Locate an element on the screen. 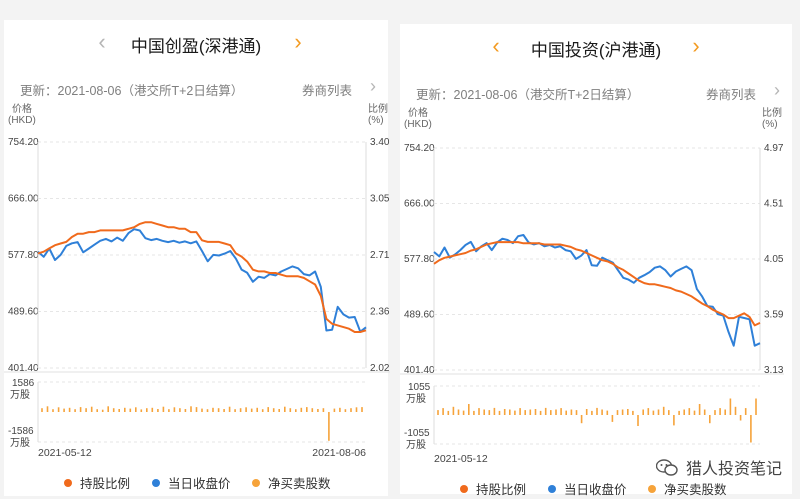 The height and width of the screenshot is (499, 800). update-info: 更新：2021-08-06（港交所T+2日结算） is located at coordinates (132, 91).